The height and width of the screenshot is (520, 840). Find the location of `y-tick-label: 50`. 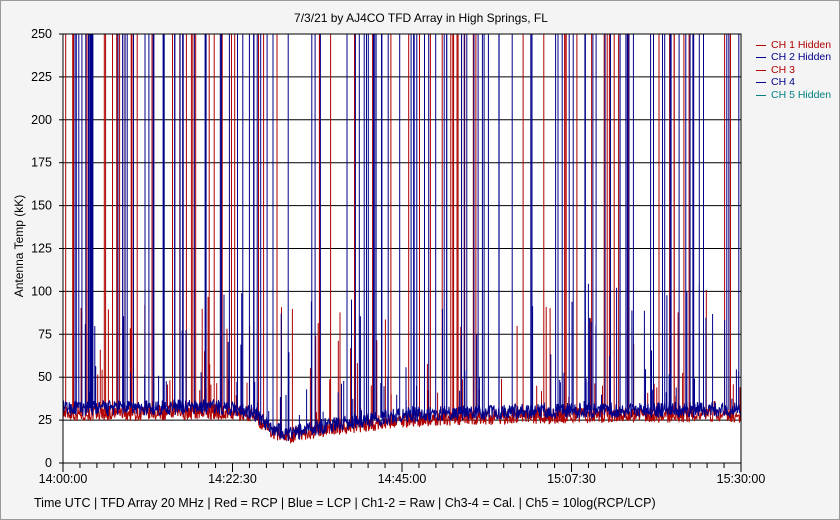

y-tick-label: 50 is located at coordinates (45, 377).